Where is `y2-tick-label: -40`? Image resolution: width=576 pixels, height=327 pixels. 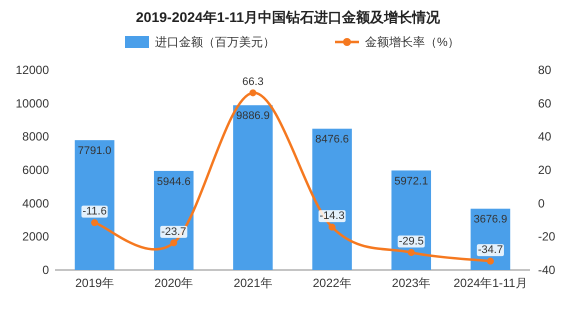
y2-tick-label: -40 is located at coordinates (547, 270).